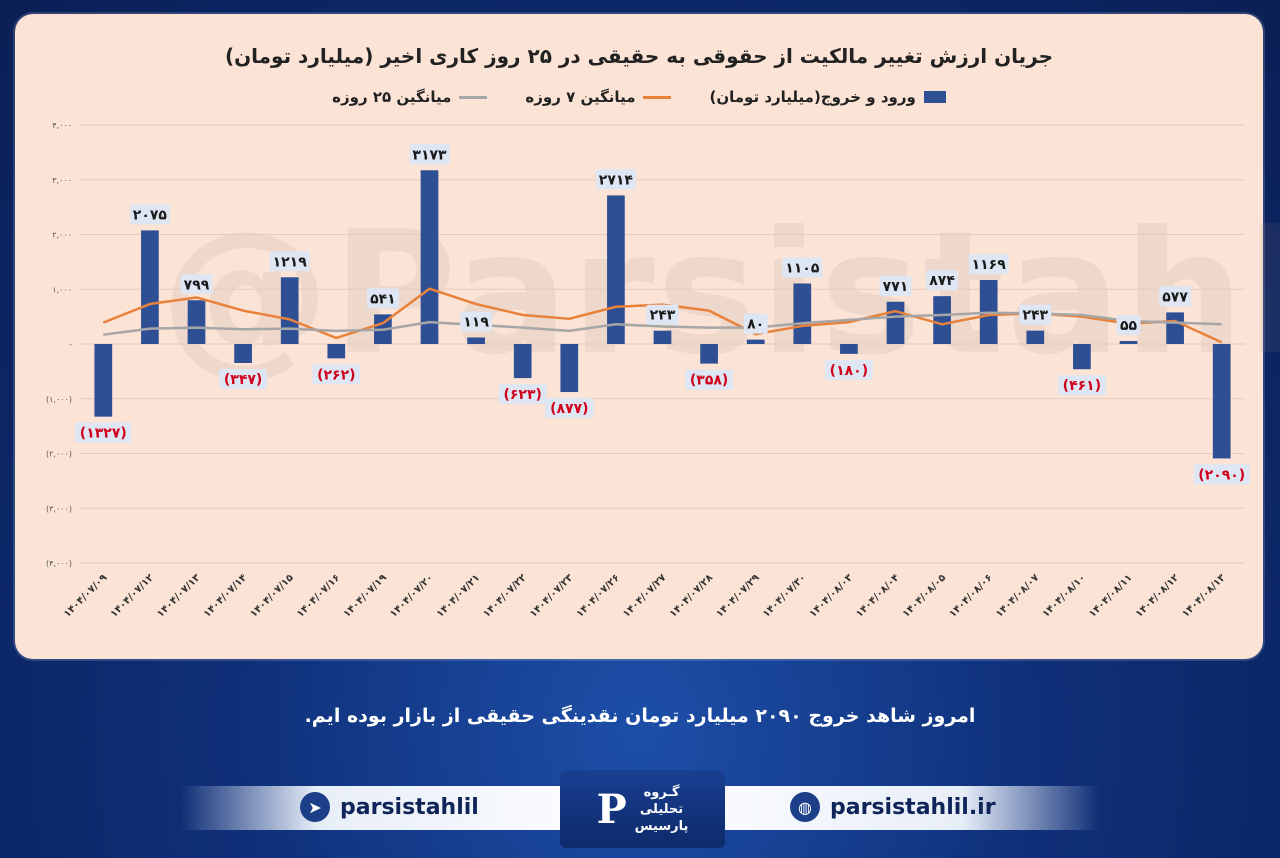  I want to click on x-tick-label: ۱۴۰۴/۰۷/۱۶, so click(318, 595).